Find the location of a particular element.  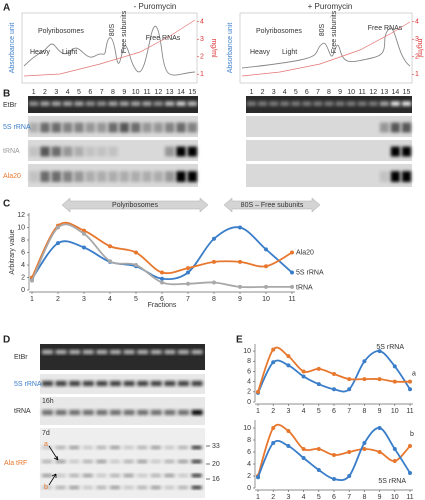

x-tick-label: 9 is located at coordinates (380, 411).